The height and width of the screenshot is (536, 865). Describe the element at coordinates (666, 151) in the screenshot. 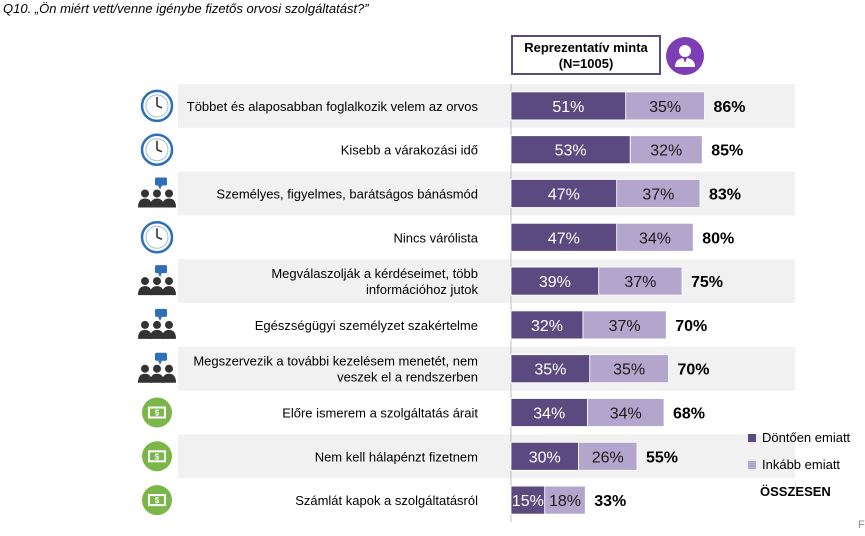

I see `data-label-series2: 32%` at that location.